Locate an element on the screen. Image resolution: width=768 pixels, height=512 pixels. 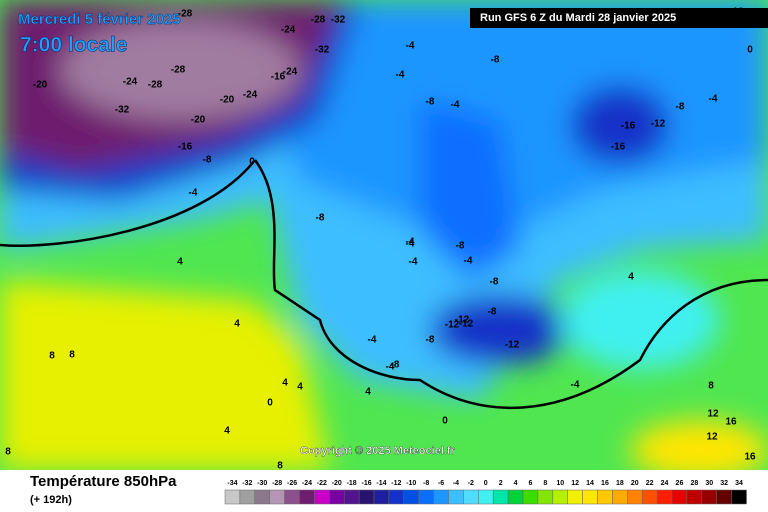
legend-tick-label: 14 is located at coordinates (590, 483).